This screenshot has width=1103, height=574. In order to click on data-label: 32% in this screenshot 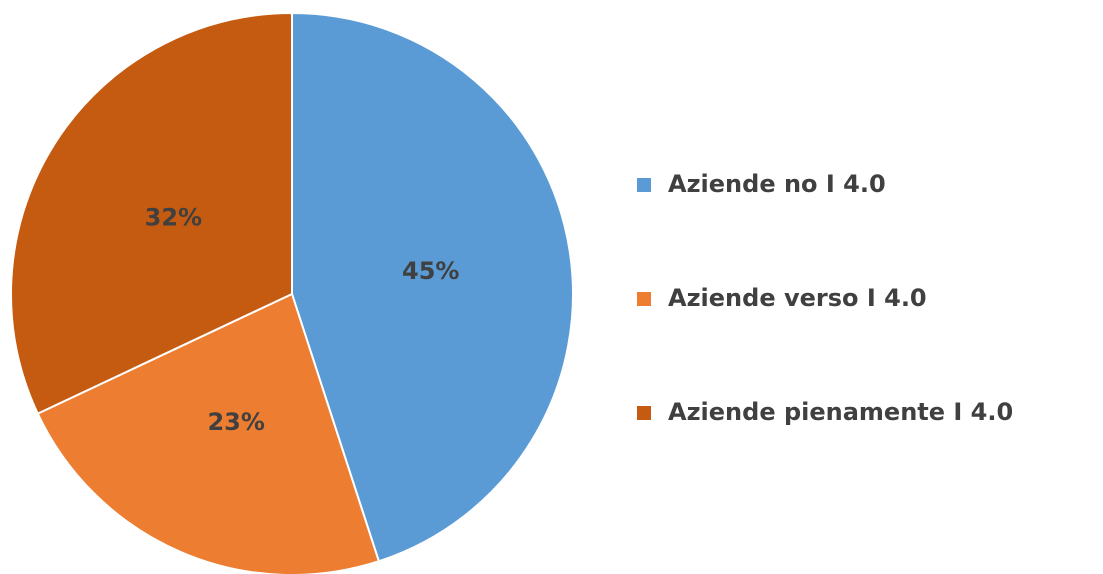, I will do `click(173, 218)`.